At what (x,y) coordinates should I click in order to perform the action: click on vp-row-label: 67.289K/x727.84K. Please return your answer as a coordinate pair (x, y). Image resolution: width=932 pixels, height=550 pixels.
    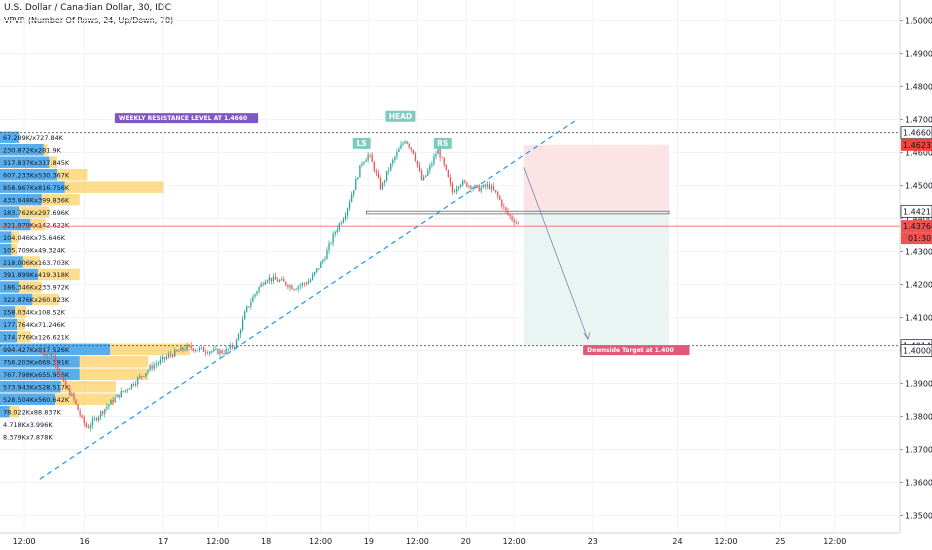
    Looking at the image, I should click on (33, 138).